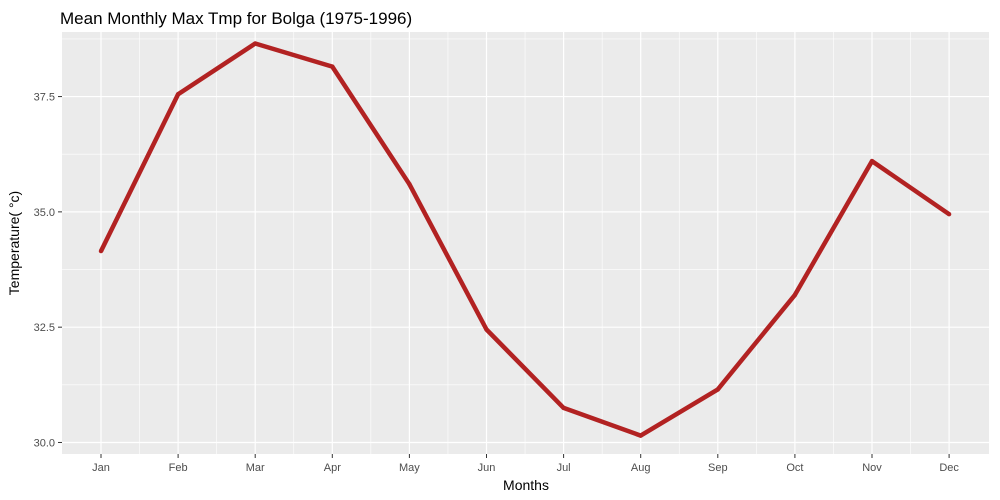 The width and height of the screenshot is (1000, 500). What do you see at coordinates (44, 98) in the screenshot?
I see `y-tick-label: 37.5` at bounding box center [44, 98].